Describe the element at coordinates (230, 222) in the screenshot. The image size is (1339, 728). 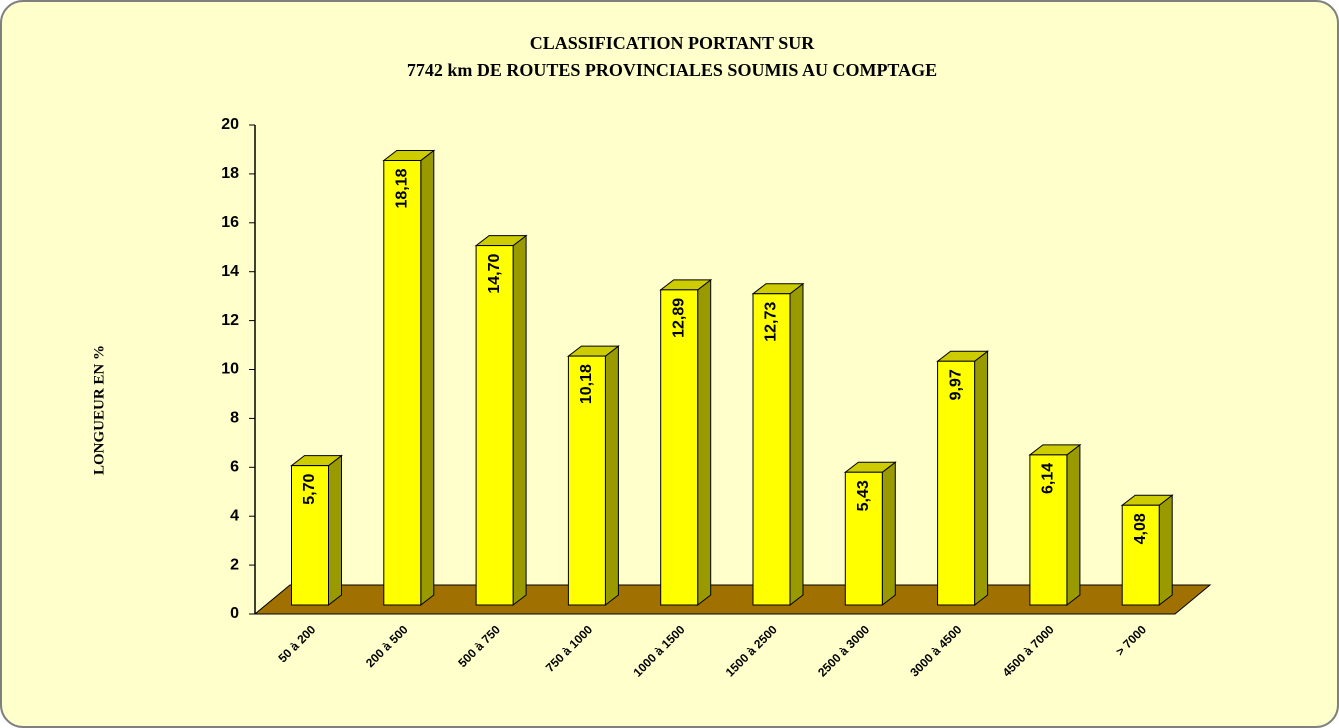
I see `y-tick-label: 16` at that location.